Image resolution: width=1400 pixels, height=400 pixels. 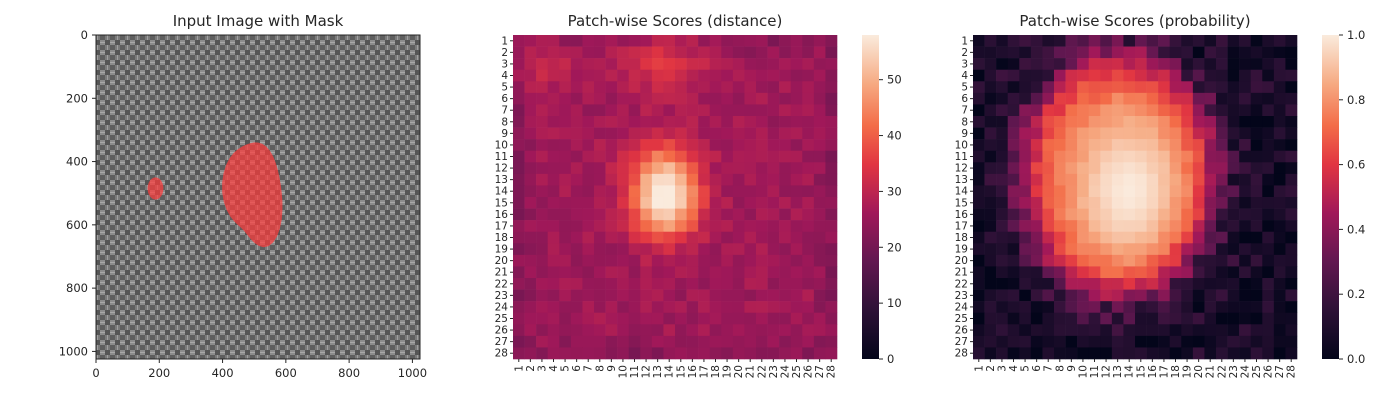 I want to click on y-tick-label: 18, so click(x=501, y=238).